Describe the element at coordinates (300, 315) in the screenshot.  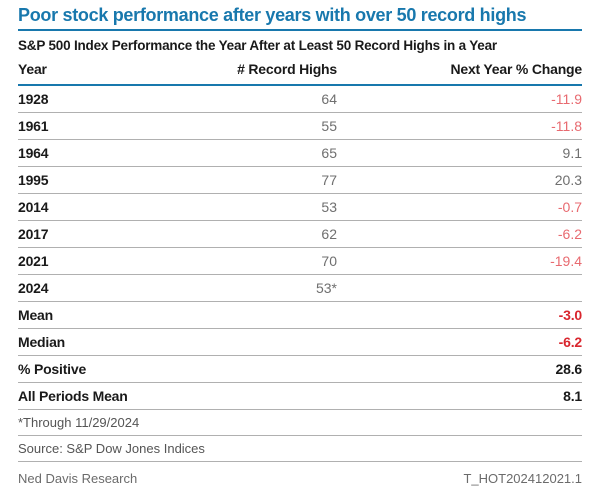
I see `summary-row-mean: Mean -3.0` at that location.